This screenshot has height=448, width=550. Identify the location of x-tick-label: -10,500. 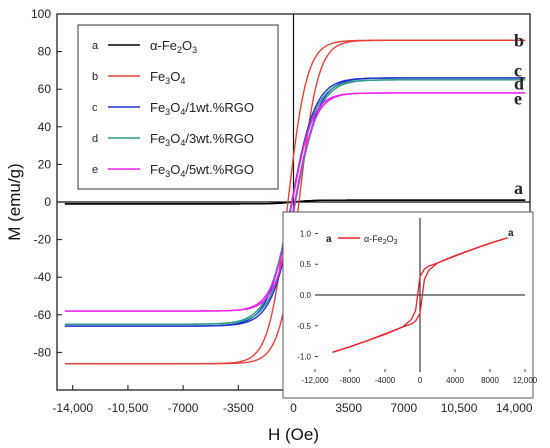
(128, 408).